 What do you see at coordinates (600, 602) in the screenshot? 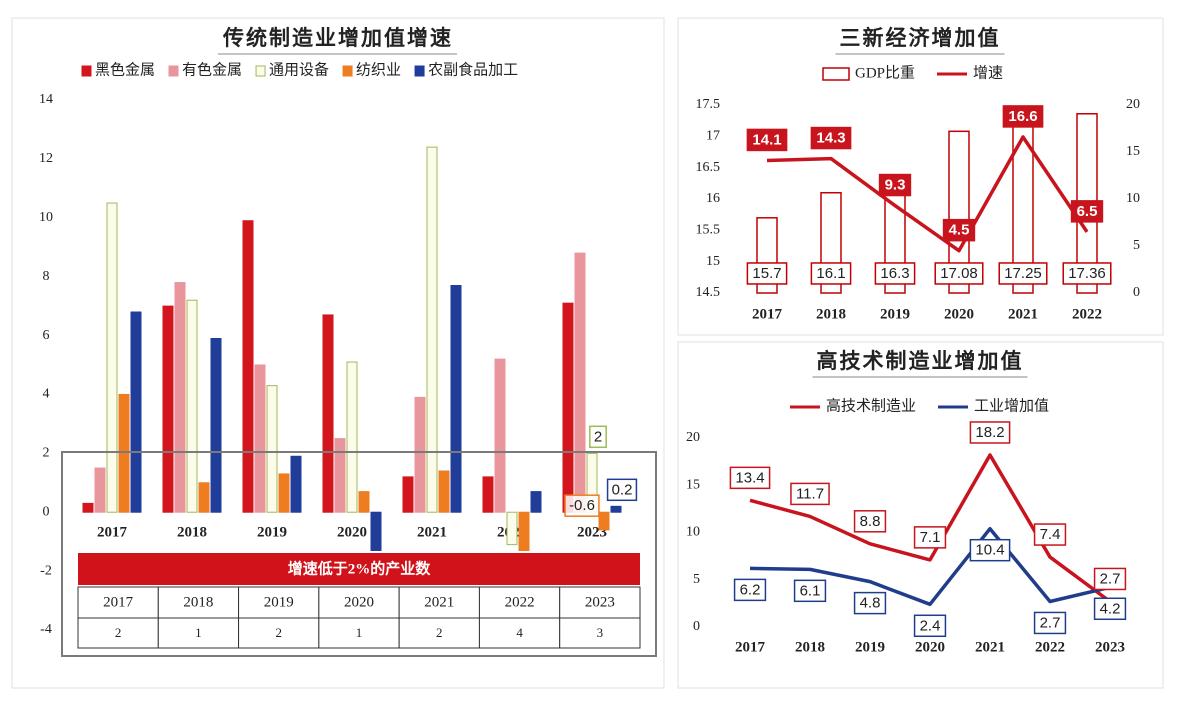
I see `table-header: 2023` at bounding box center [600, 602].